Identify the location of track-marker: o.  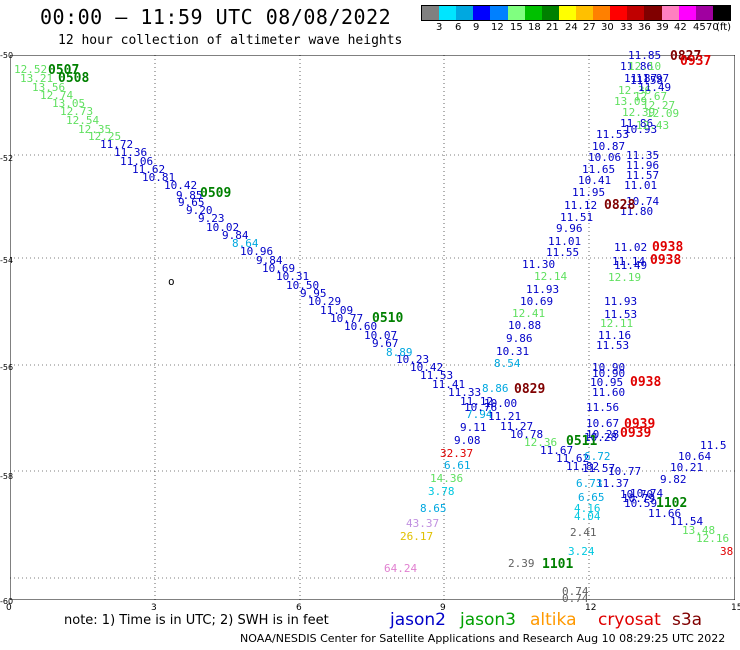
(171, 281).